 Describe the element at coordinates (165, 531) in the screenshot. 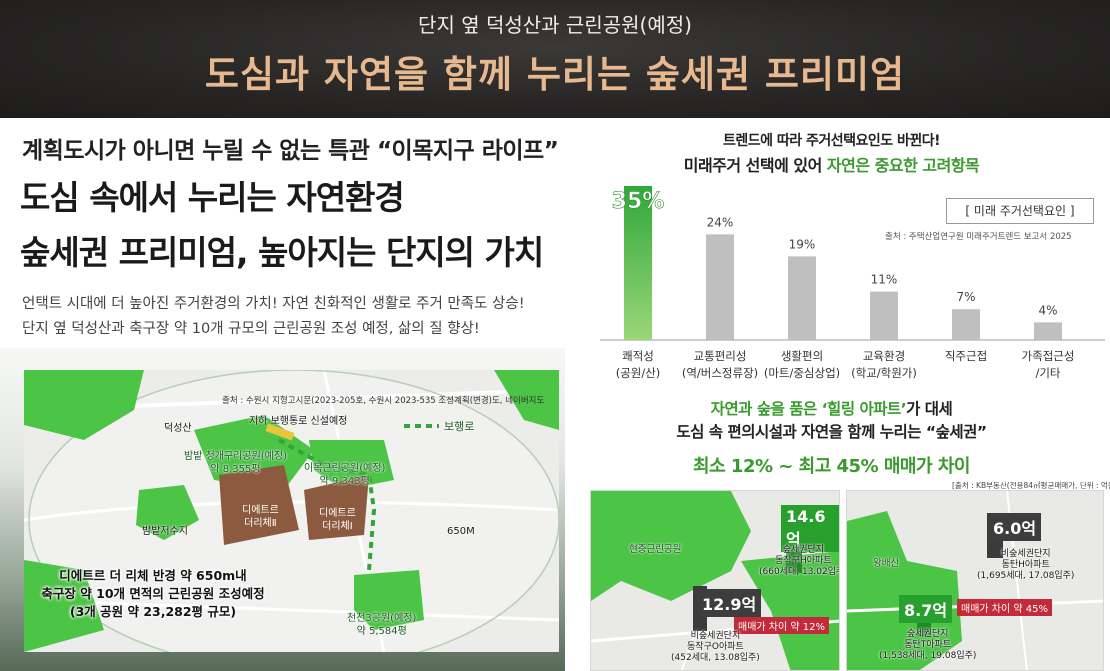

I see `map-reservoir-label: 밤밭저수지` at that location.